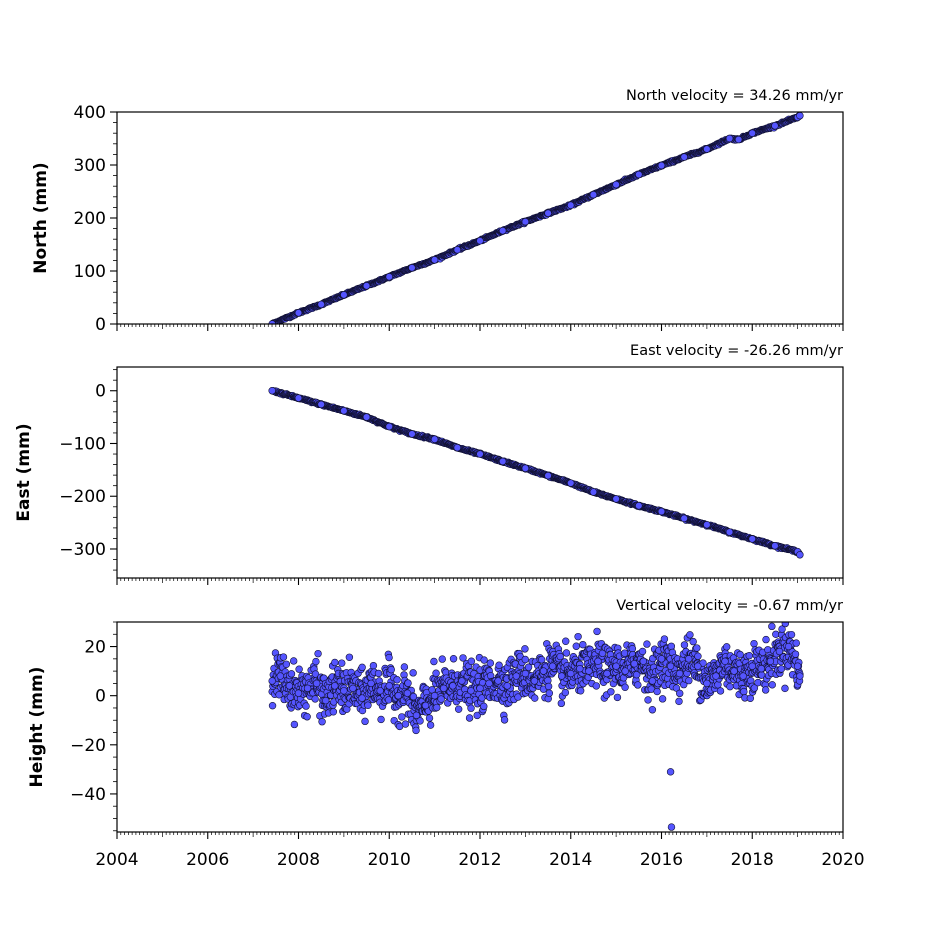  What do you see at coordinates (24, 472) in the screenshot?
I see `y-axis-label: East (mm)` at bounding box center [24, 472].